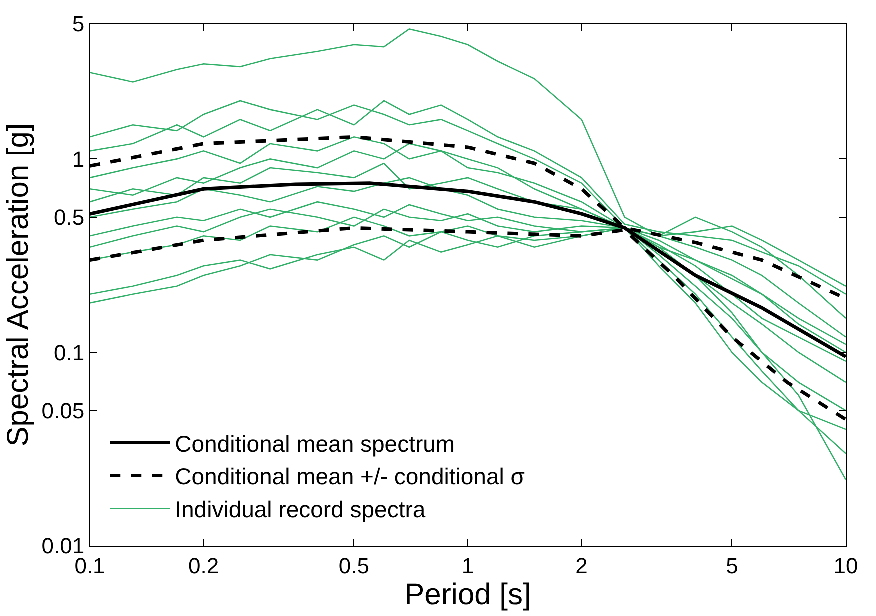  What do you see at coordinates (300, 509) in the screenshot?
I see `legend-label: Individual record spectra` at bounding box center [300, 509].